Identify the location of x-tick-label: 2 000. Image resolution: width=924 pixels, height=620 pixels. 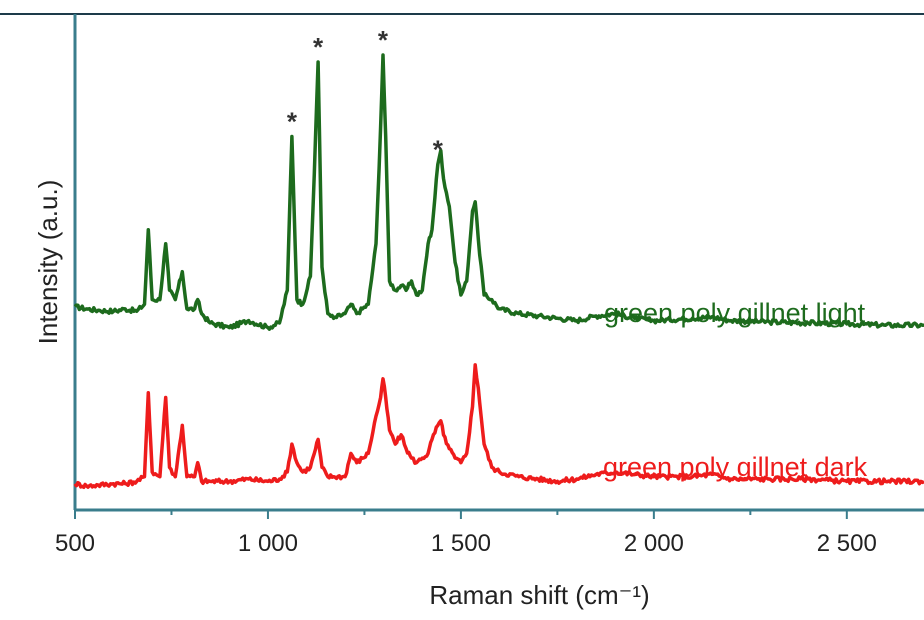
(654, 543).